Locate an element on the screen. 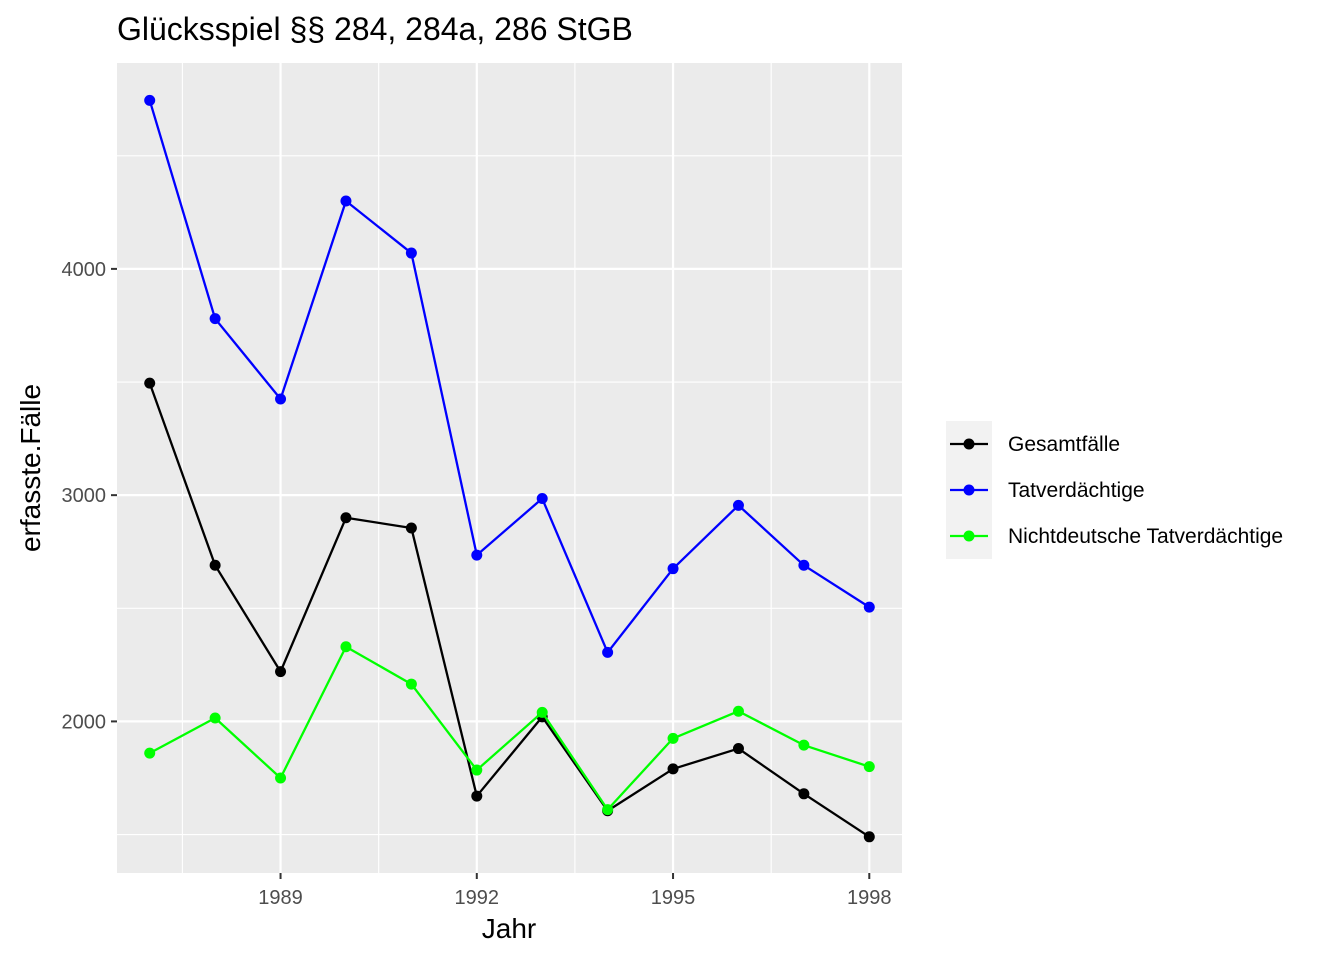 This screenshot has width=1344, height=960. x-tick-label: 1995 is located at coordinates (673, 898).